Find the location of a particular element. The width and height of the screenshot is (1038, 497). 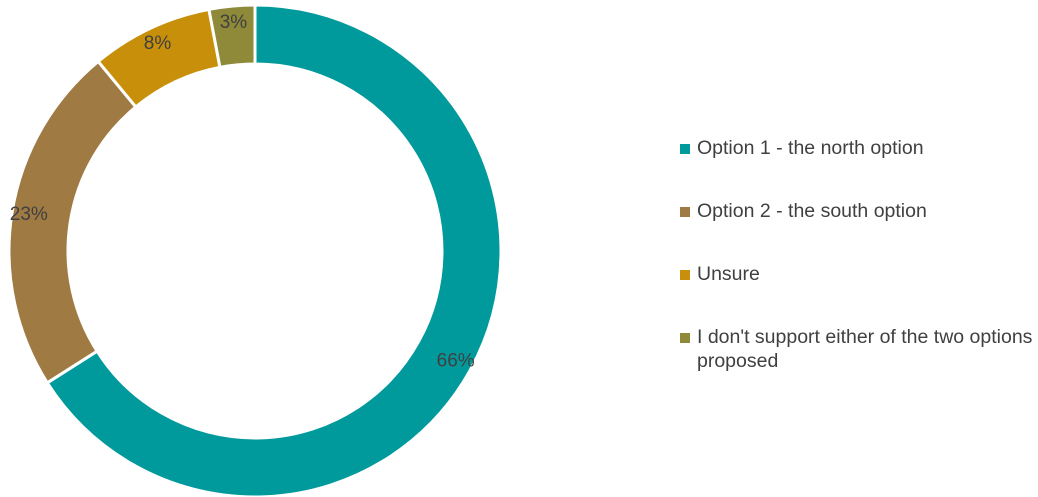

legend-item-option-2: Option 2 - the south option is located at coordinates (858, 211).